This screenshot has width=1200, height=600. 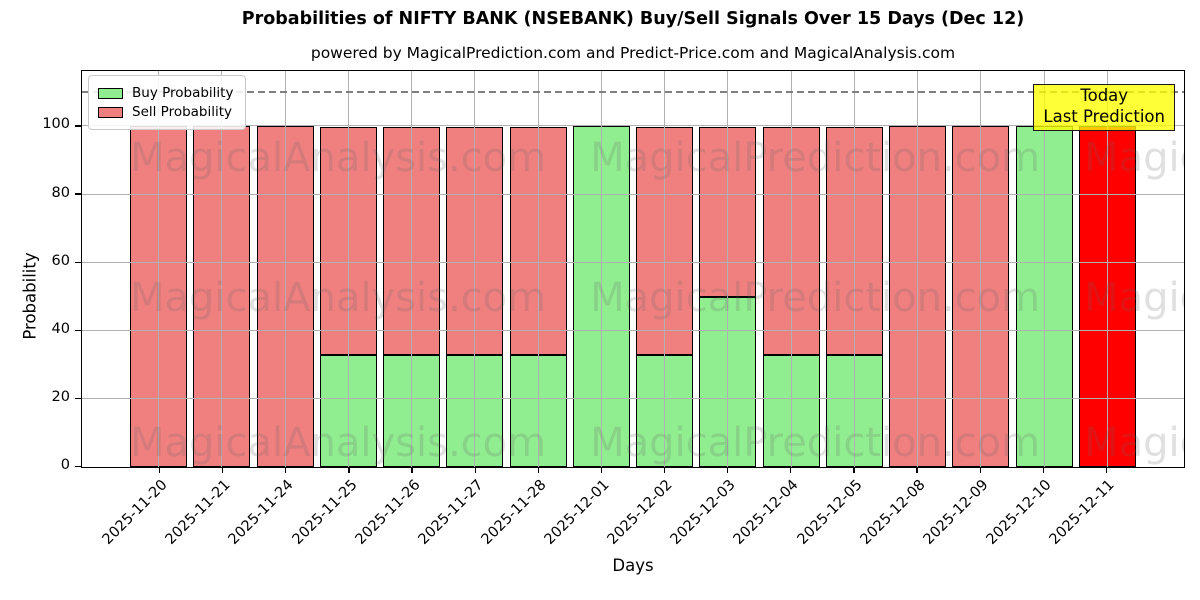 I want to click on x-tick-slot: 2025-11-26, so click(x=396, y=518).